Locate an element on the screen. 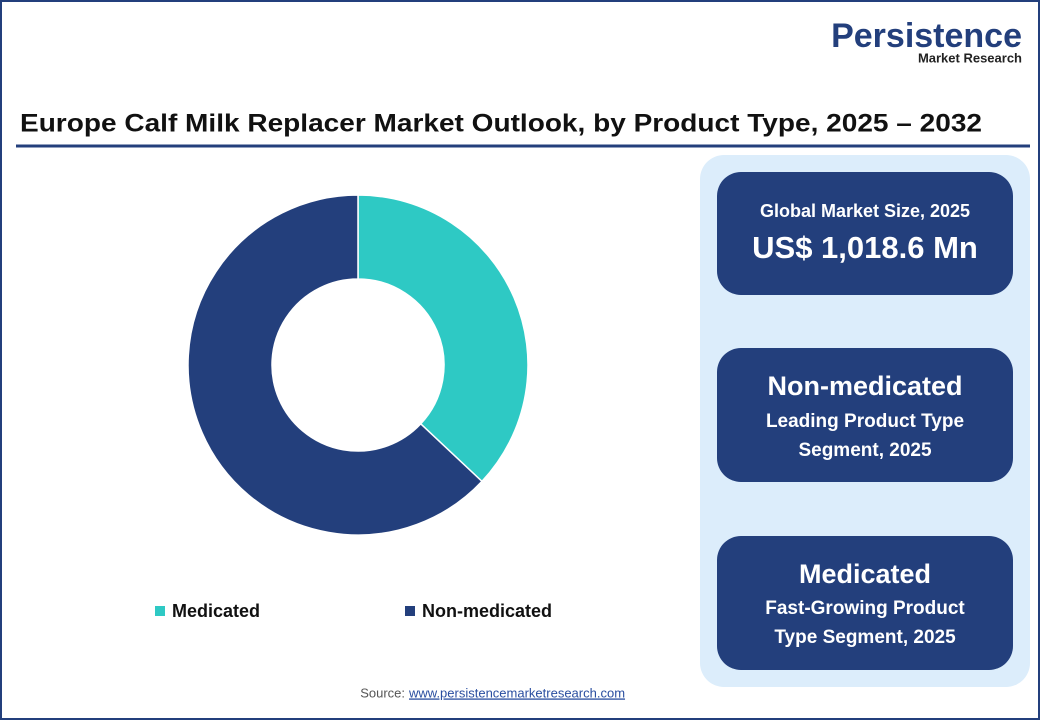 This screenshot has width=1040, height=720. source-link: www.persistencemarketresearch.com is located at coordinates (516, 692).